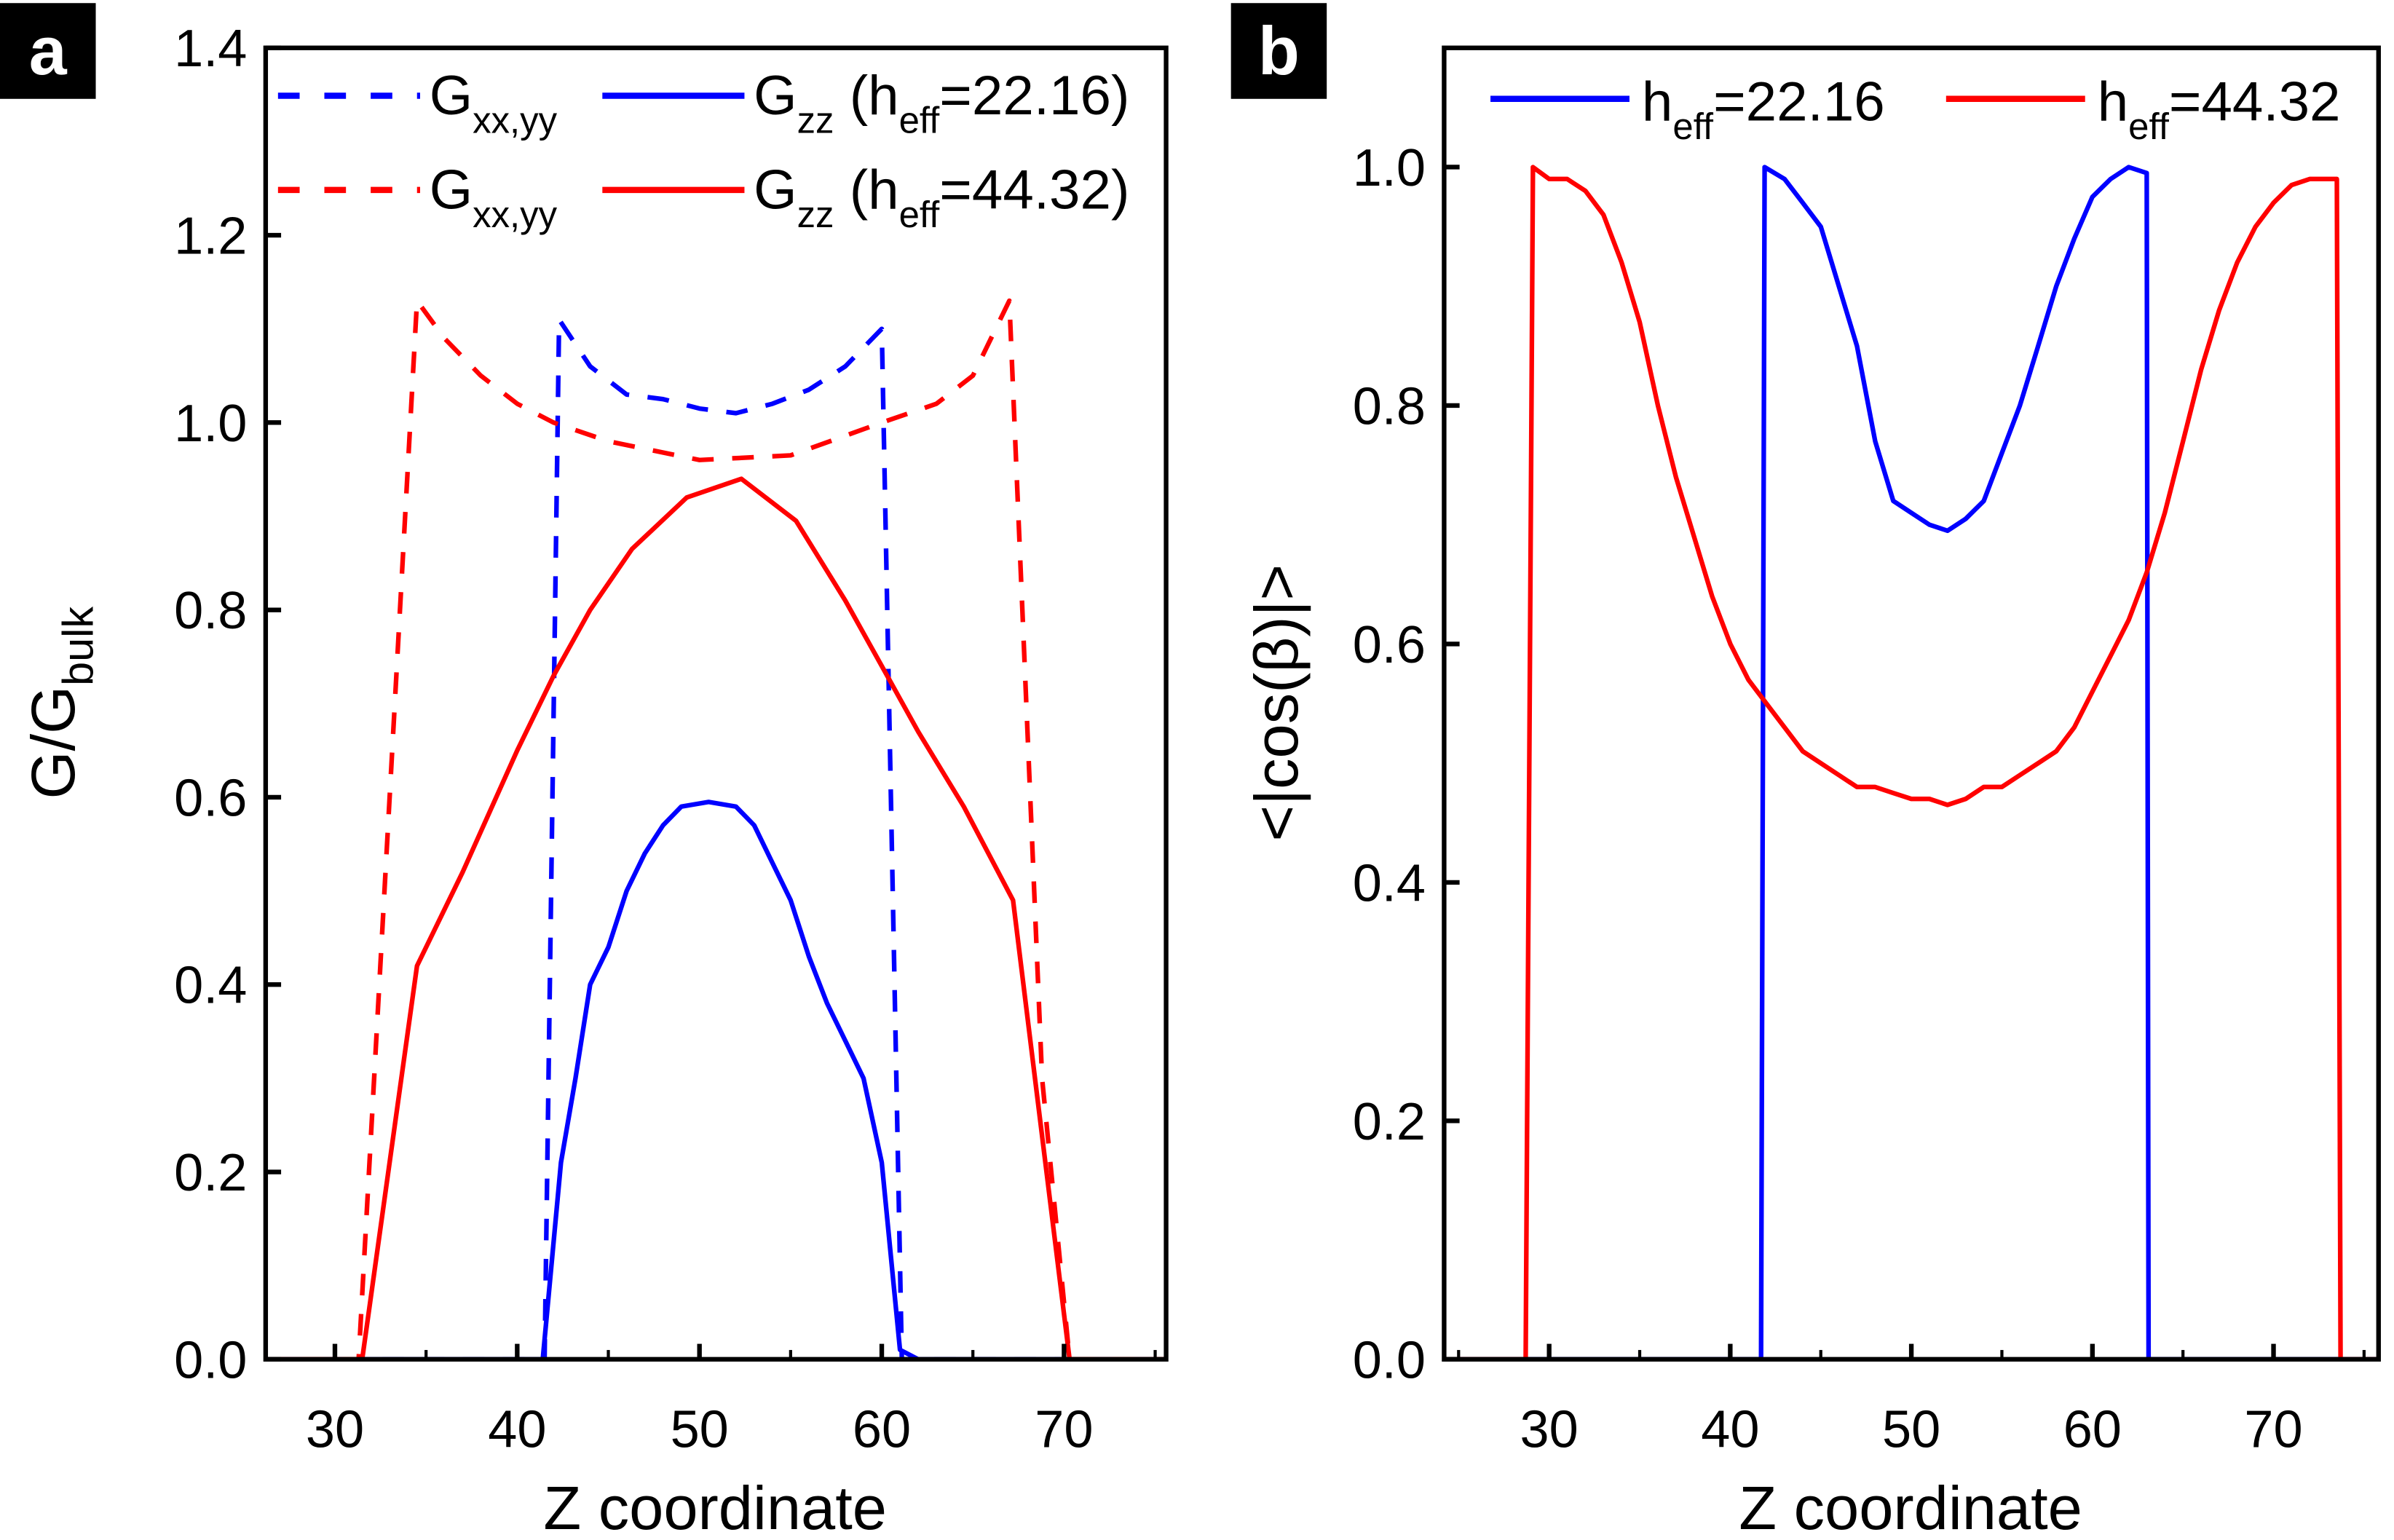  I want to click on legend: heff=22.16 heff=44.32, so click(1915, 109).